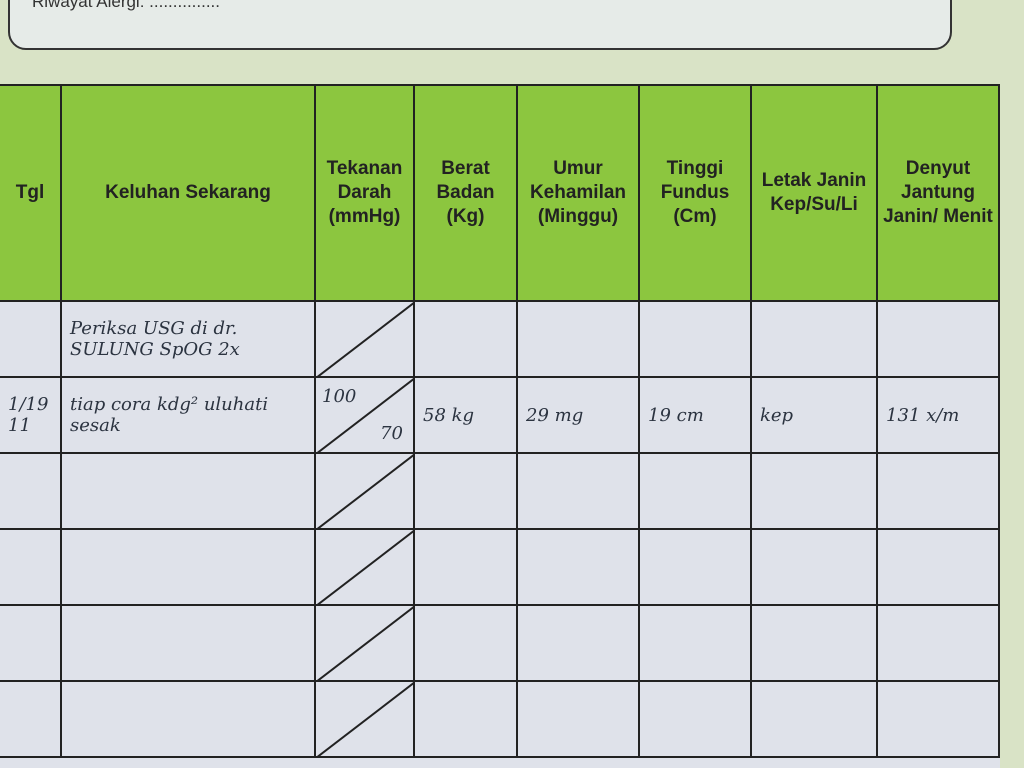 The width and height of the screenshot is (1024, 768). I want to click on allergy-box, so click(480, 25).